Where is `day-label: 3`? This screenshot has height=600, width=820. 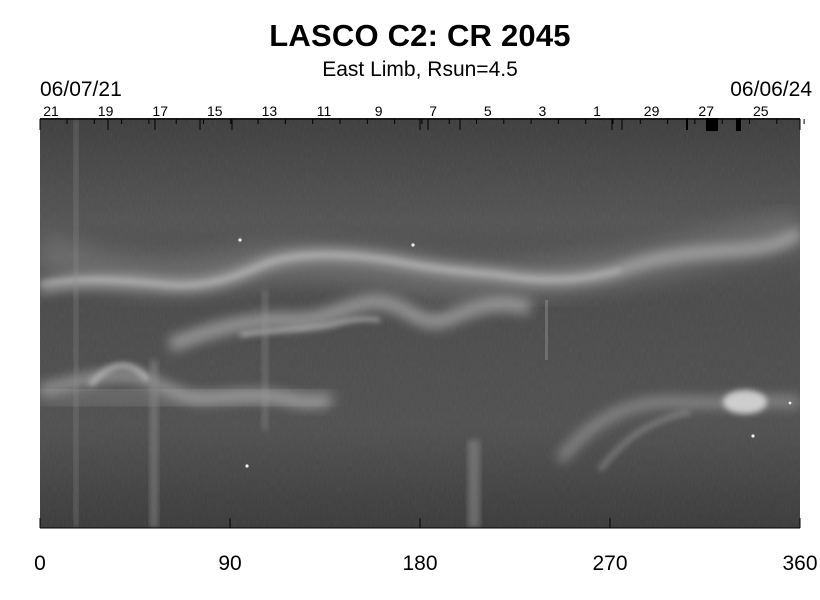 day-label: 3 is located at coordinates (543, 111).